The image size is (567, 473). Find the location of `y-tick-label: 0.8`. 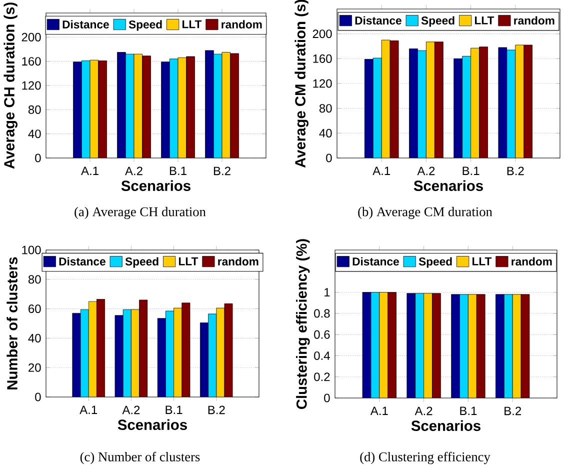

y-tick-label: 0.8 is located at coordinates (322, 313).